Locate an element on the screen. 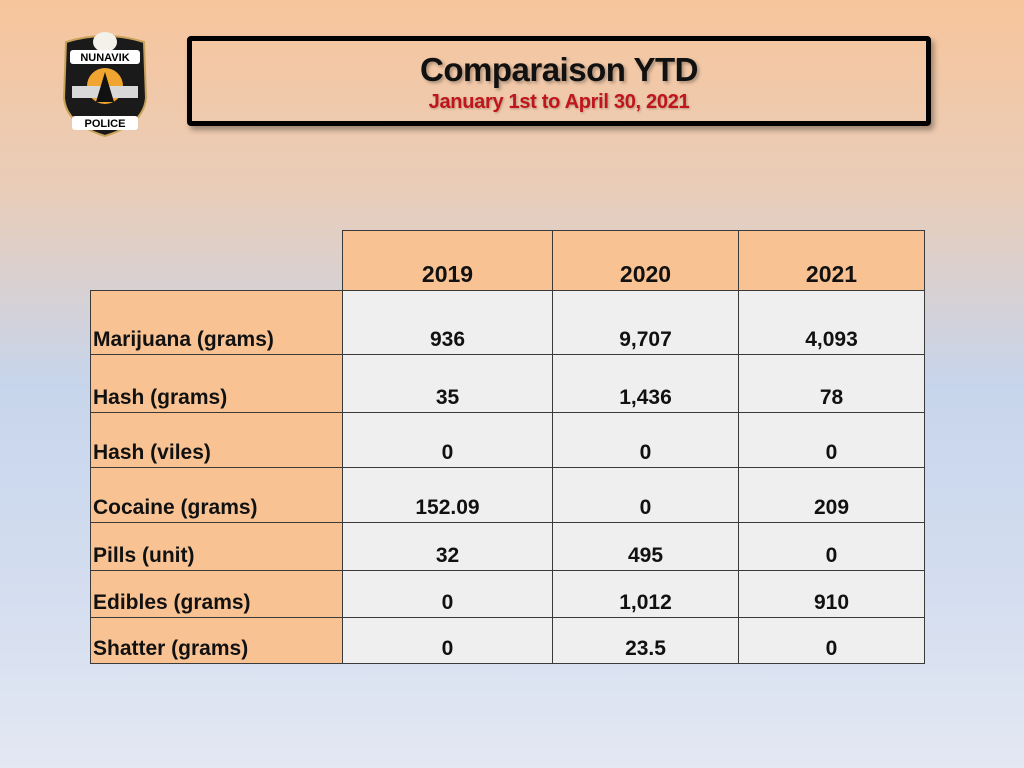 The width and height of the screenshot is (1024, 768). slide-title: Comparaison YTD is located at coordinates (559, 69).